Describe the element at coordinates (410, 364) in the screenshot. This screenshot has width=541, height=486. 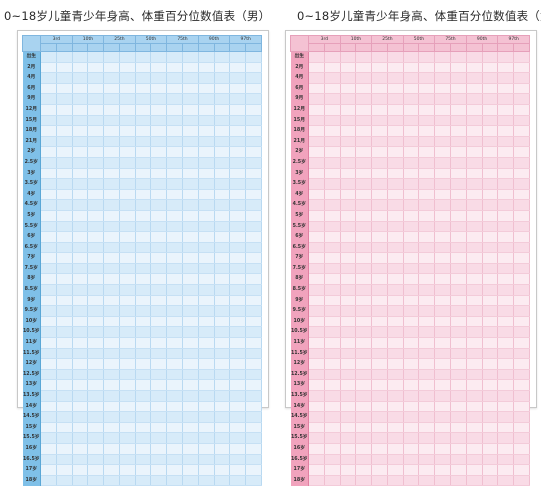
I see `table-row: 12岁` at that location.